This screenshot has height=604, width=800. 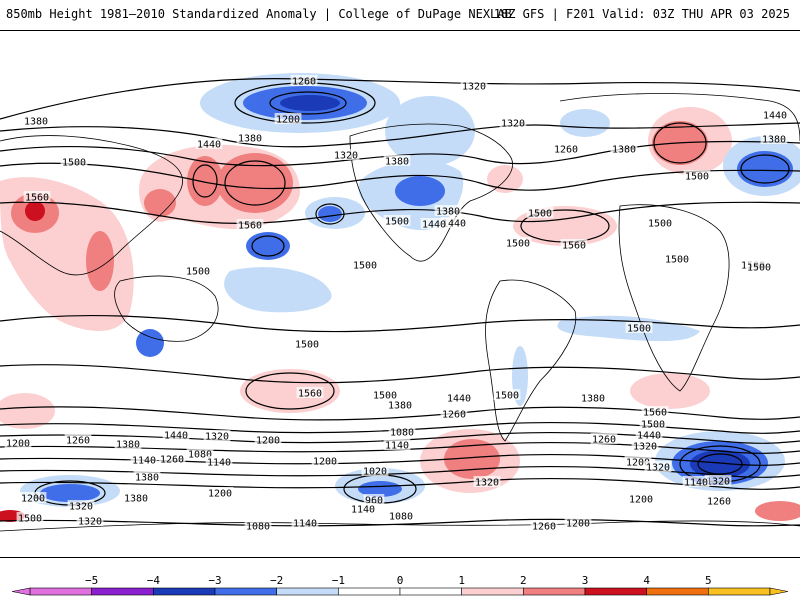 I want to click on contour-1380-north, so click(x=400, y=135).